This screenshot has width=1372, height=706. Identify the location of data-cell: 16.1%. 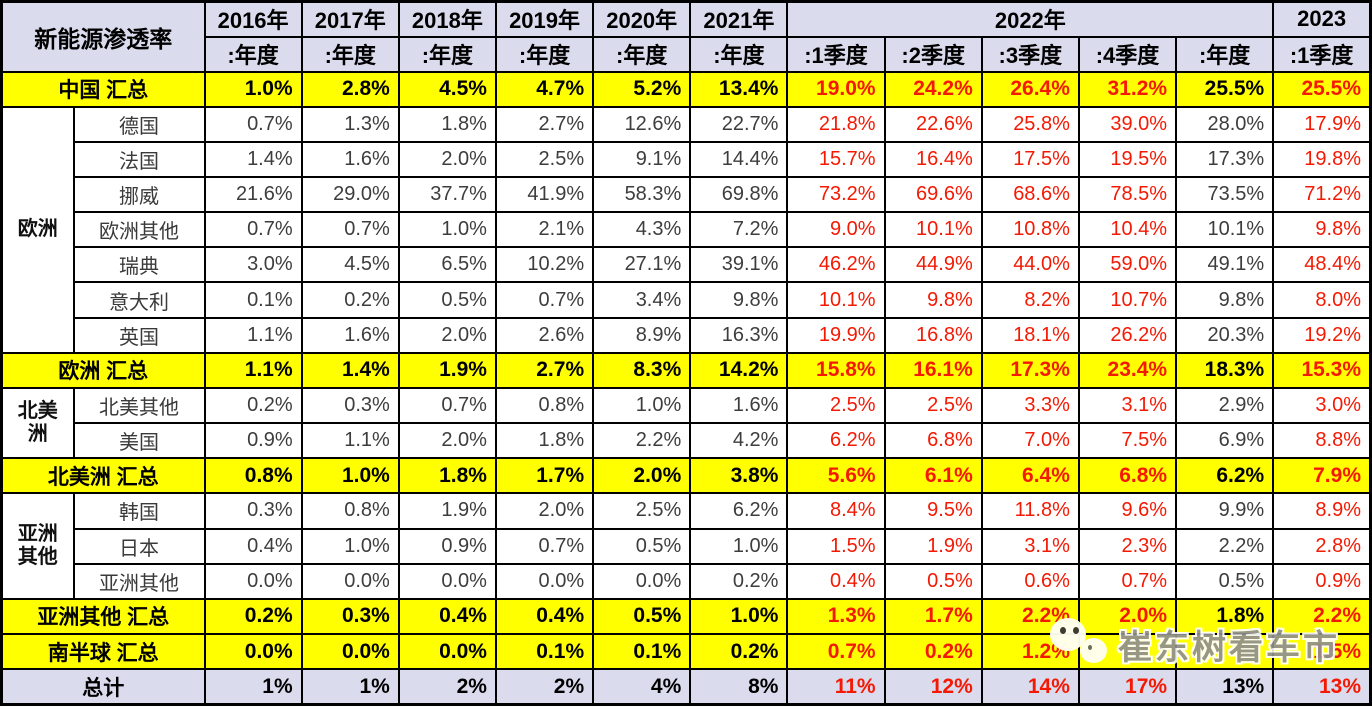
(933, 370).